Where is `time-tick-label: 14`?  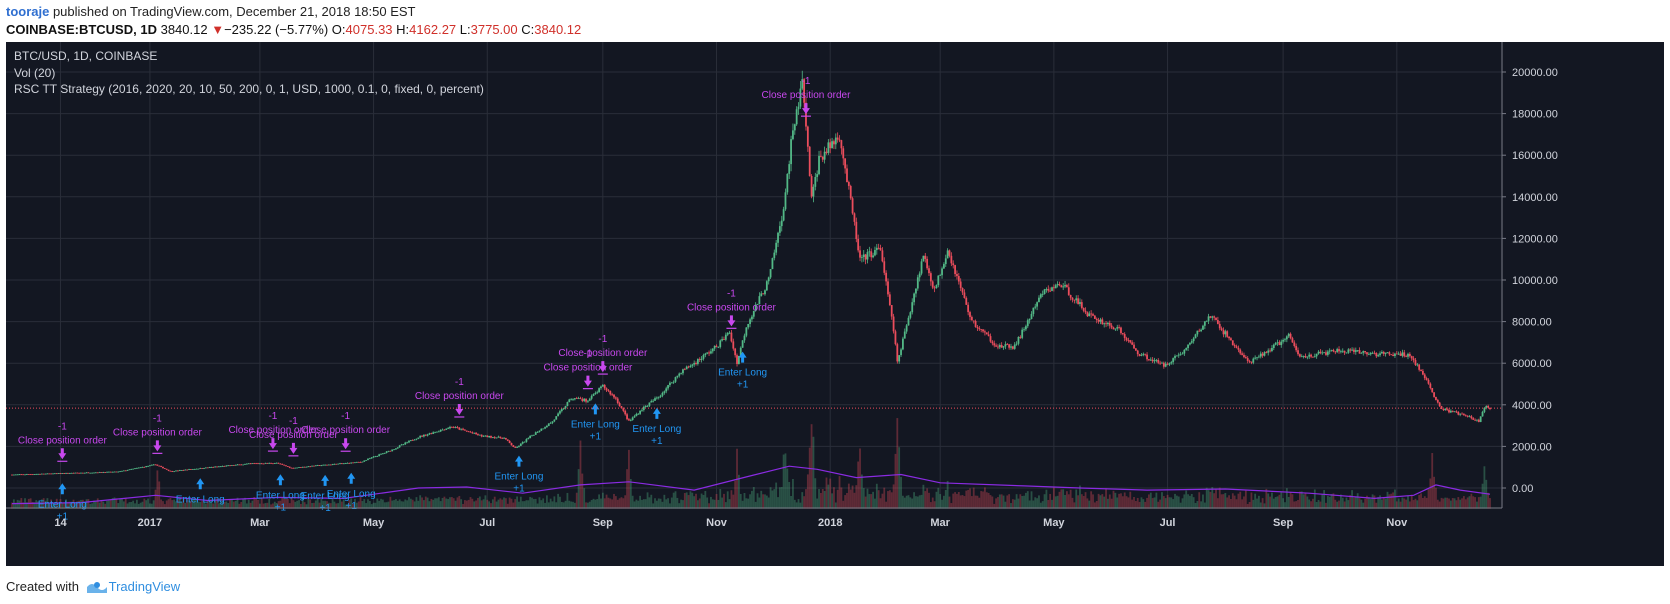
time-tick-label: 14 is located at coordinates (60, 523).